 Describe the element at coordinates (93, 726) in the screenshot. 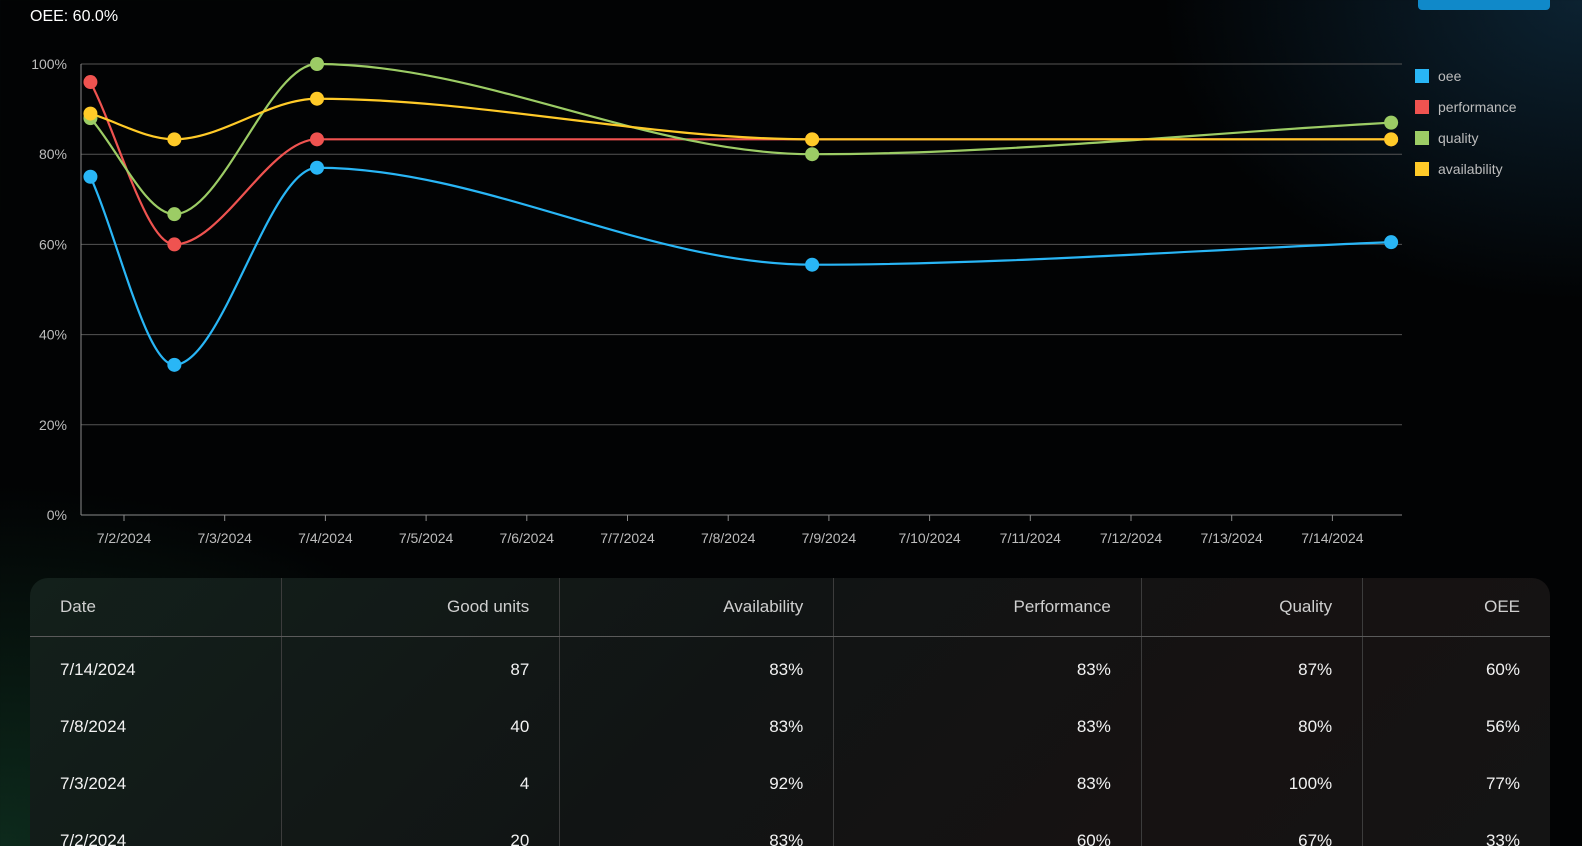

I see `cell-date: 7/8/2024` at that location.